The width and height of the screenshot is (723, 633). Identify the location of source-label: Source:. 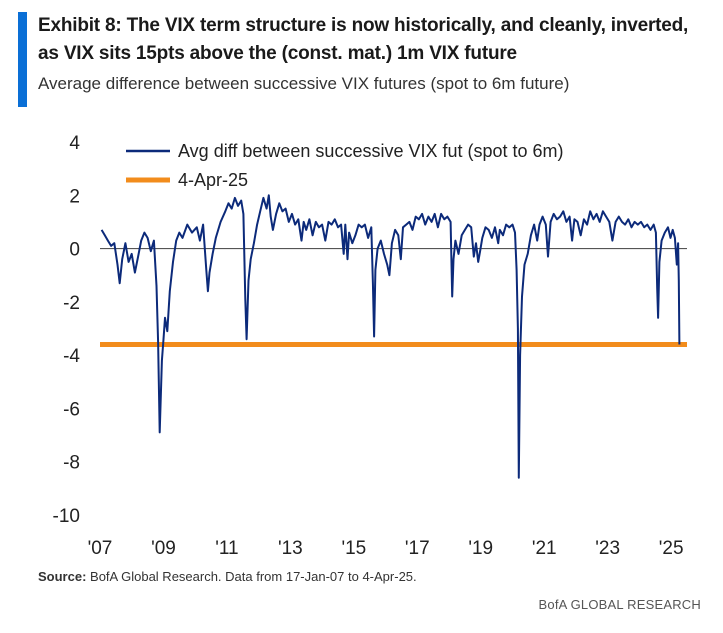
(62, 576).